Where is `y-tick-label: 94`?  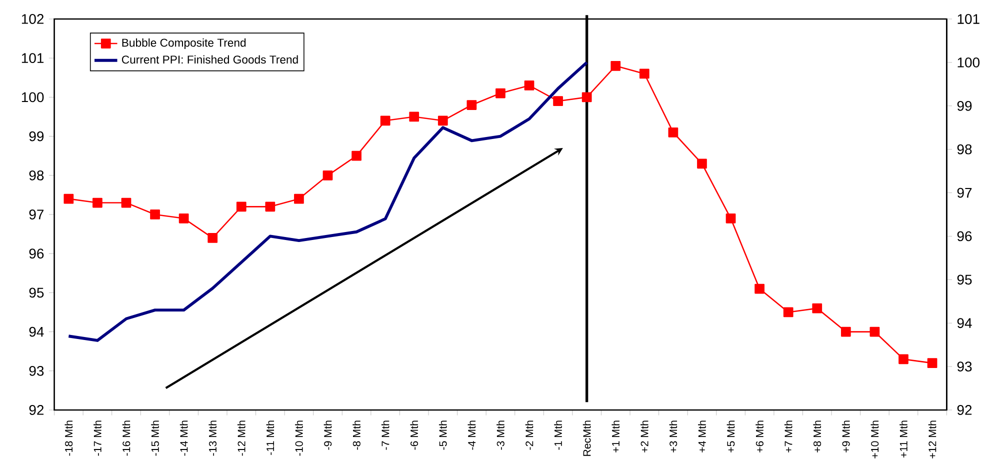 y-tick-label: 94 is located at coordinates (36, 331).